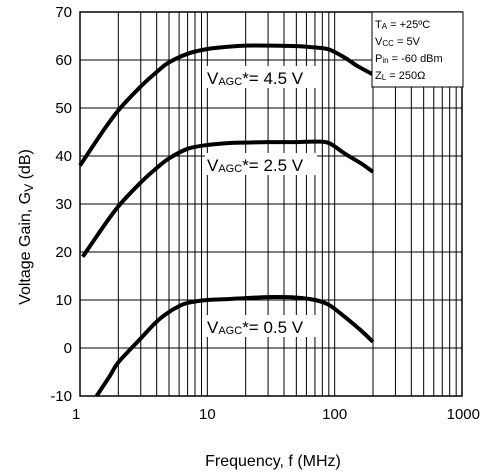  What do you see at coordinates (63, 156) in the screenshot?
I see `y-tick-label: 40` at bounding box center [63, 156].